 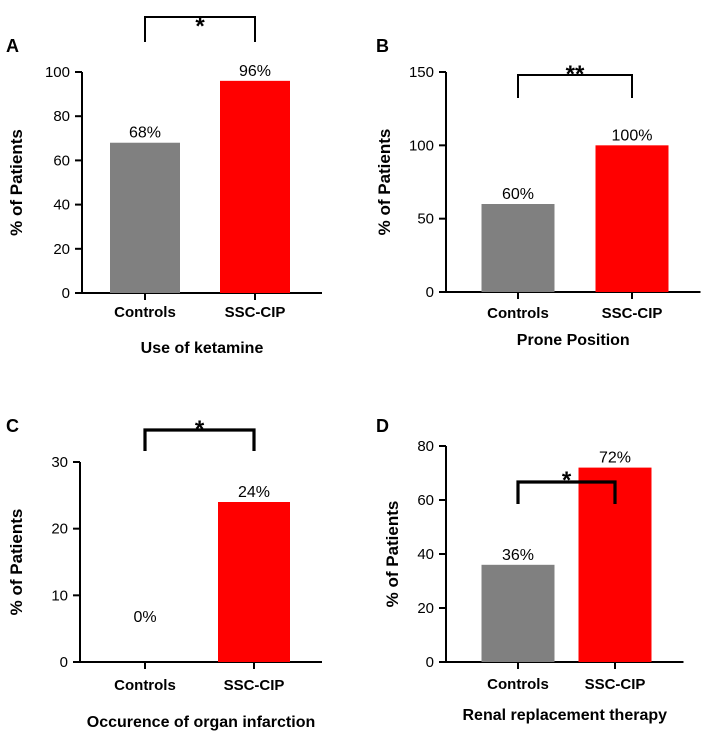 I want to click on data-label: 24%, so click(x=254, y=492).